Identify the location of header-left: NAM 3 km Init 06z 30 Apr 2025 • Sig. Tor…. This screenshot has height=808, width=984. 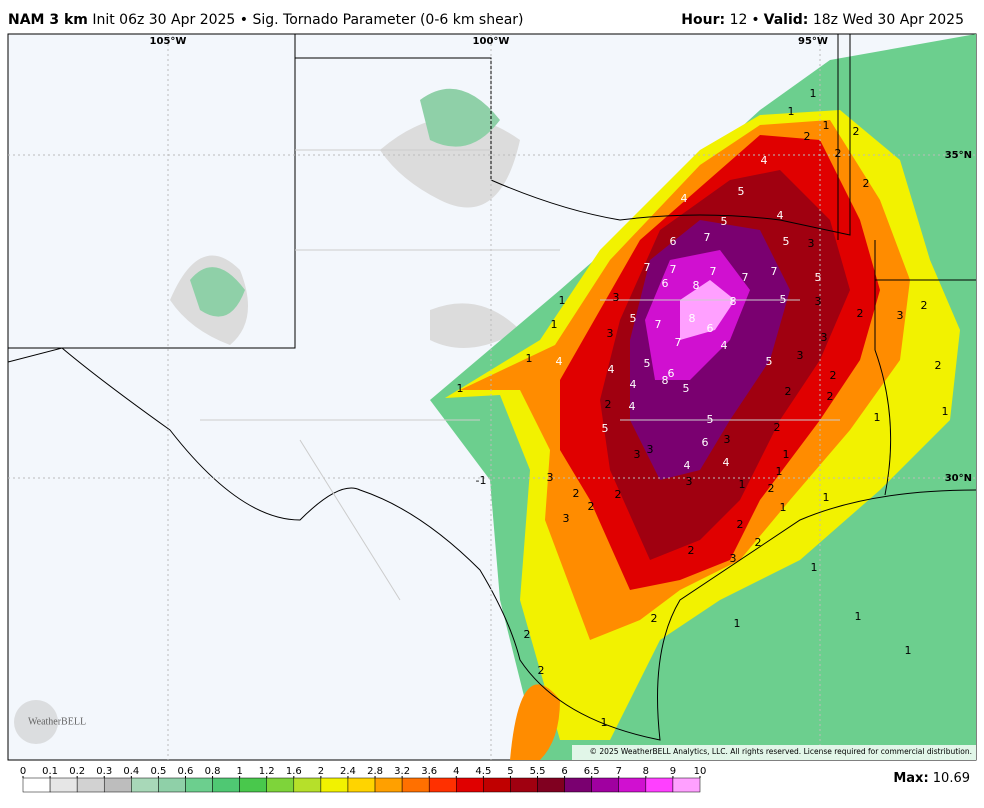
(266, 20).